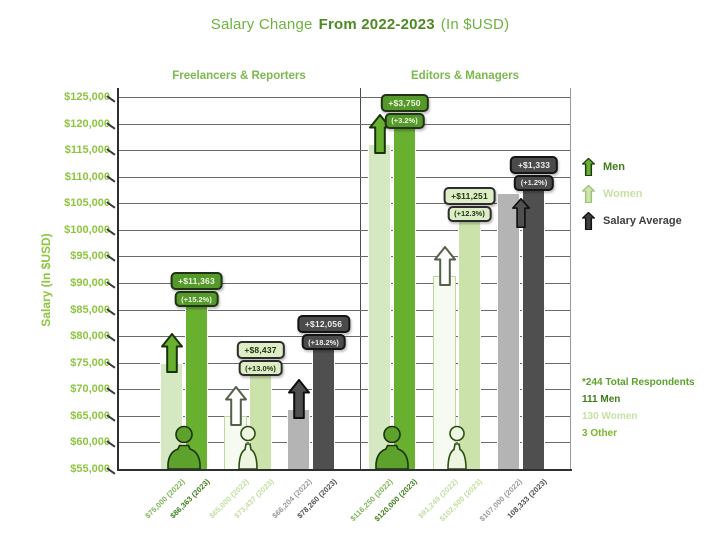 Image resolution: width=720 pixels, height=553 pixels. Describe the element at coordinates (90, 389) in the screenshot. I see `y-tick-label: $70,000` at that location.